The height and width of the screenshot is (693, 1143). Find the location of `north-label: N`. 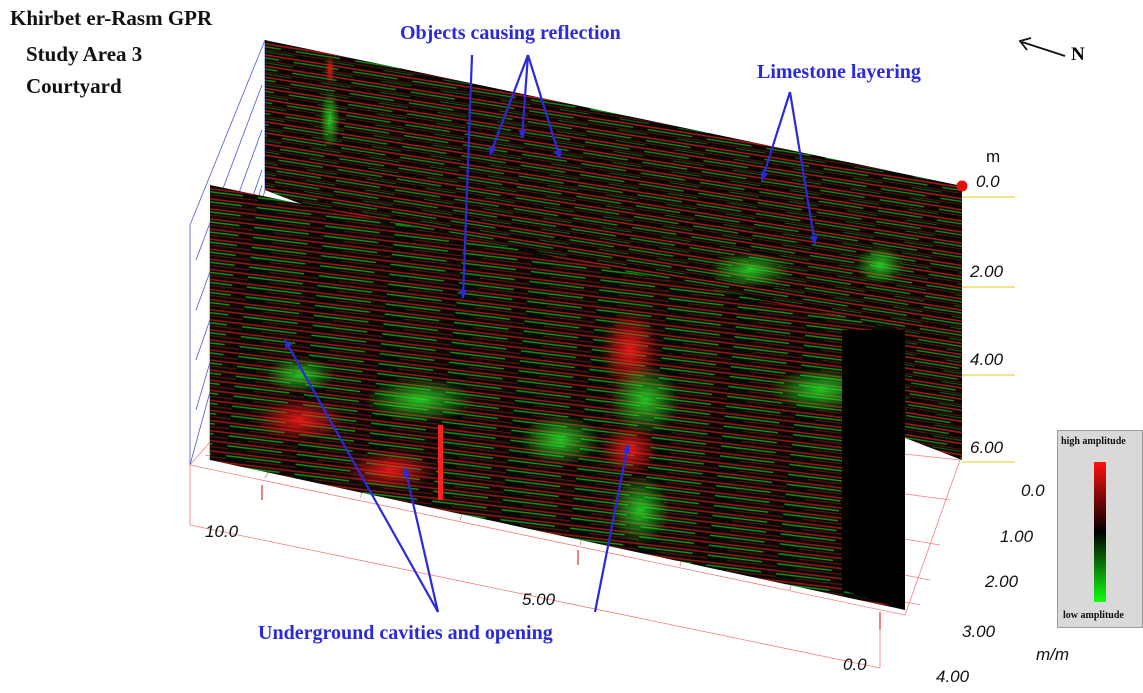

north-label: N is located at coordinates (1078, 54).